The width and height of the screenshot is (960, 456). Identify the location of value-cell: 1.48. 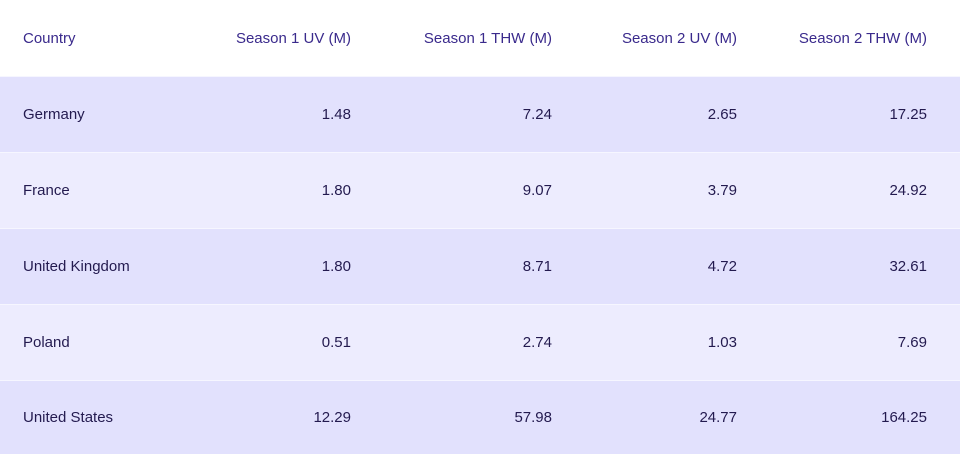
(336, 114).